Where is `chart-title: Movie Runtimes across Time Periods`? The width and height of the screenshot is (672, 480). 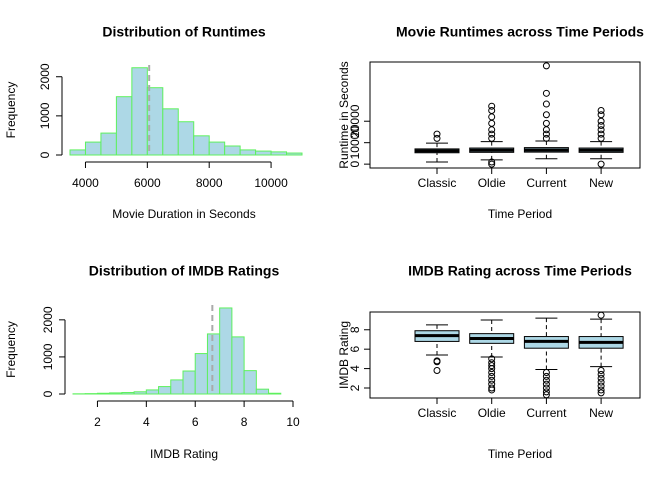 chart-title: Movie Runtimes across Time Periods is located at coordinates (520, 32).